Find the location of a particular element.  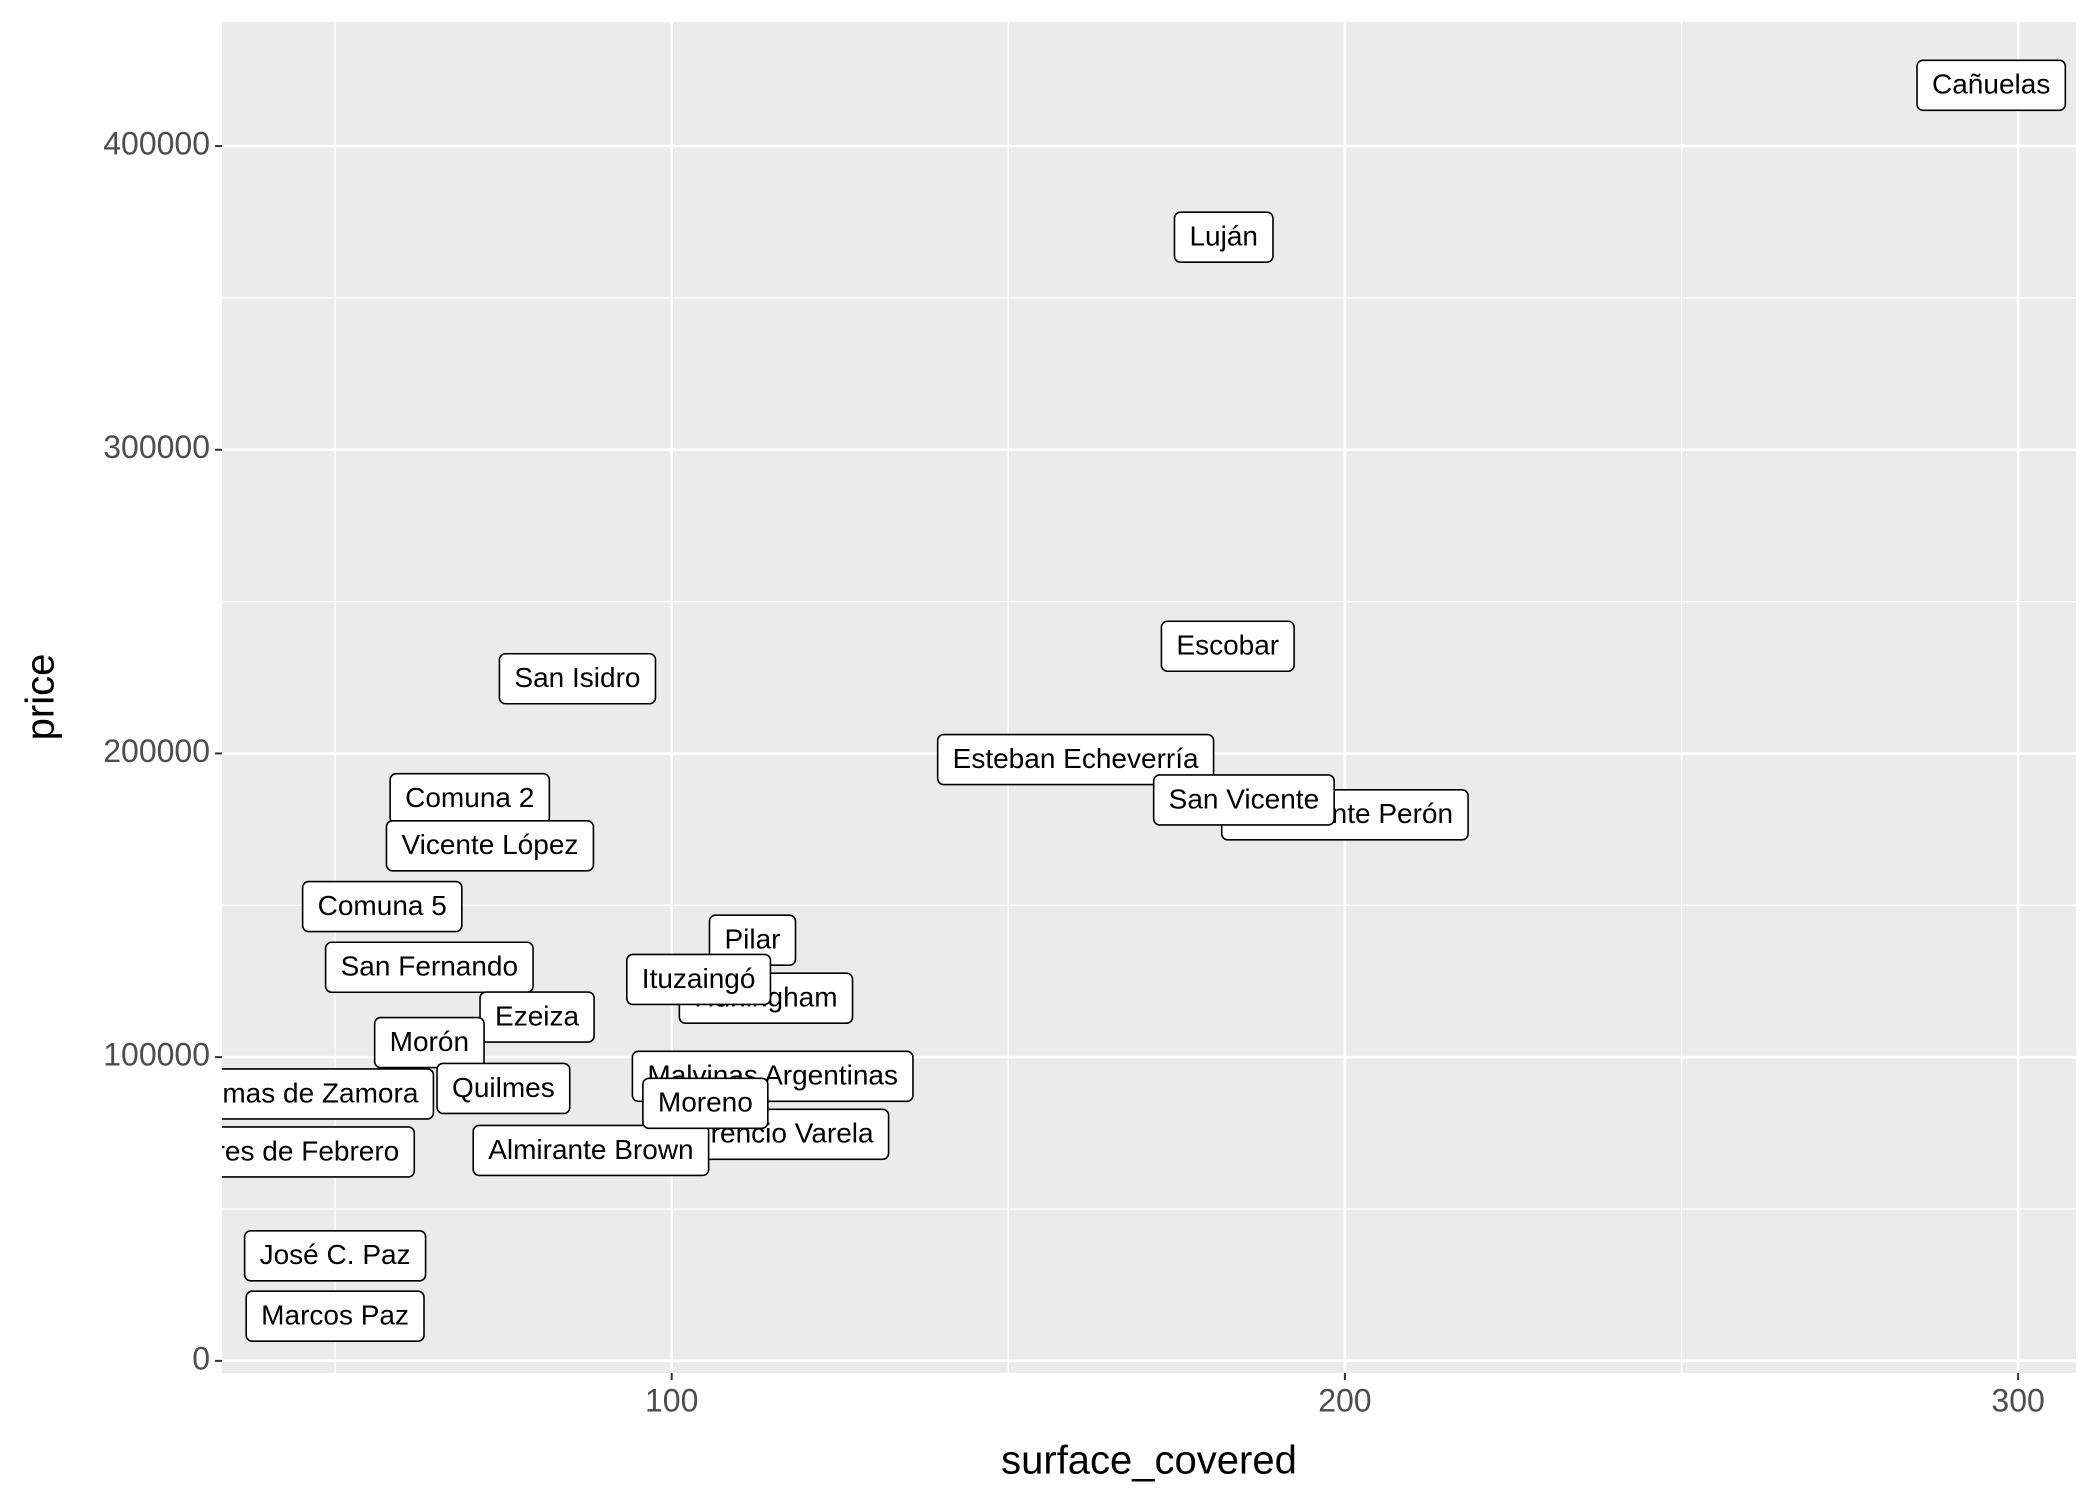

y-tick-label: 100000 is located at coordinates (156, 1055).